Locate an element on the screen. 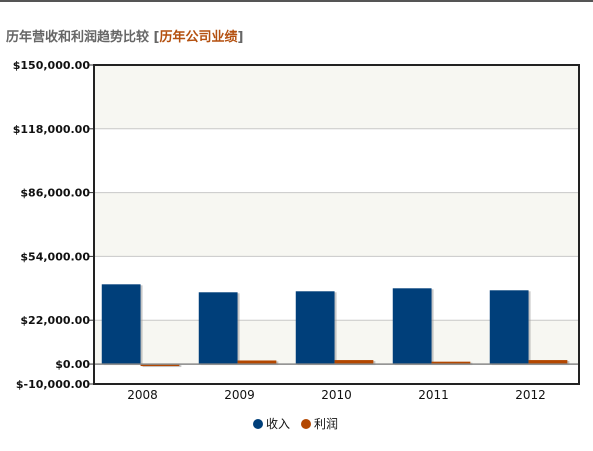  x-tick-label: 2010 is located at coordinates (336, 395).